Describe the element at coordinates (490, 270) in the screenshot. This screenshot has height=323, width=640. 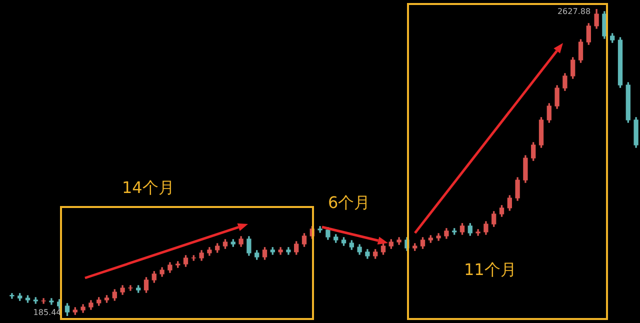
I see `annotation: 11个月` at that location.